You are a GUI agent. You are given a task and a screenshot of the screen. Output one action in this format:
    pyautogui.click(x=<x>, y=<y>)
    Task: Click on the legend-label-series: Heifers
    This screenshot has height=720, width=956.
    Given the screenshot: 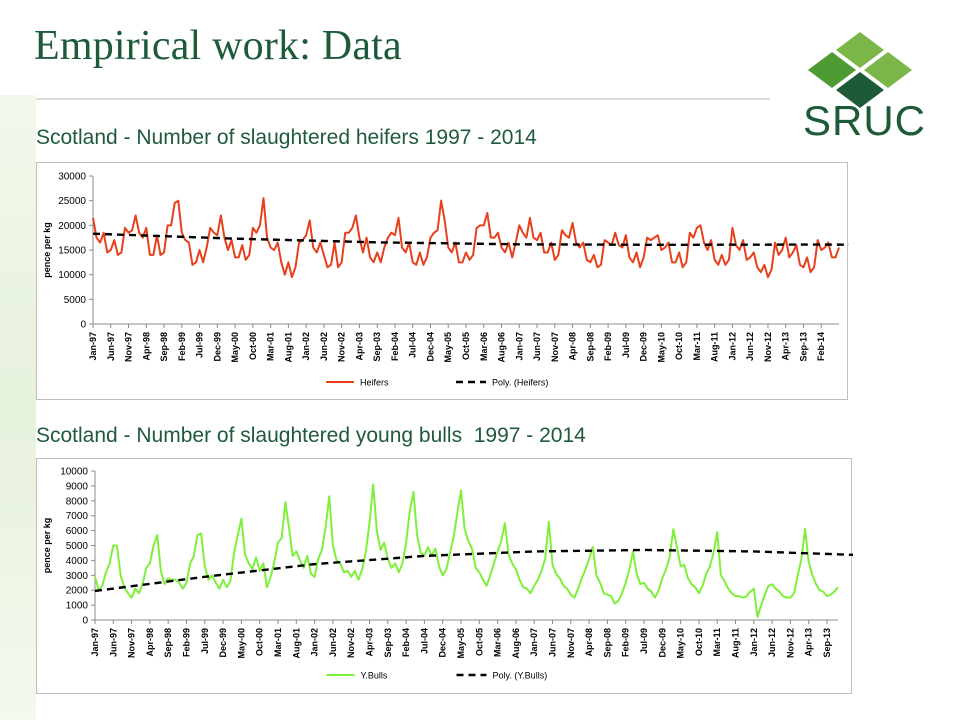 What is the action you would take?
    pyautogui.click(x=374, y=383)
    